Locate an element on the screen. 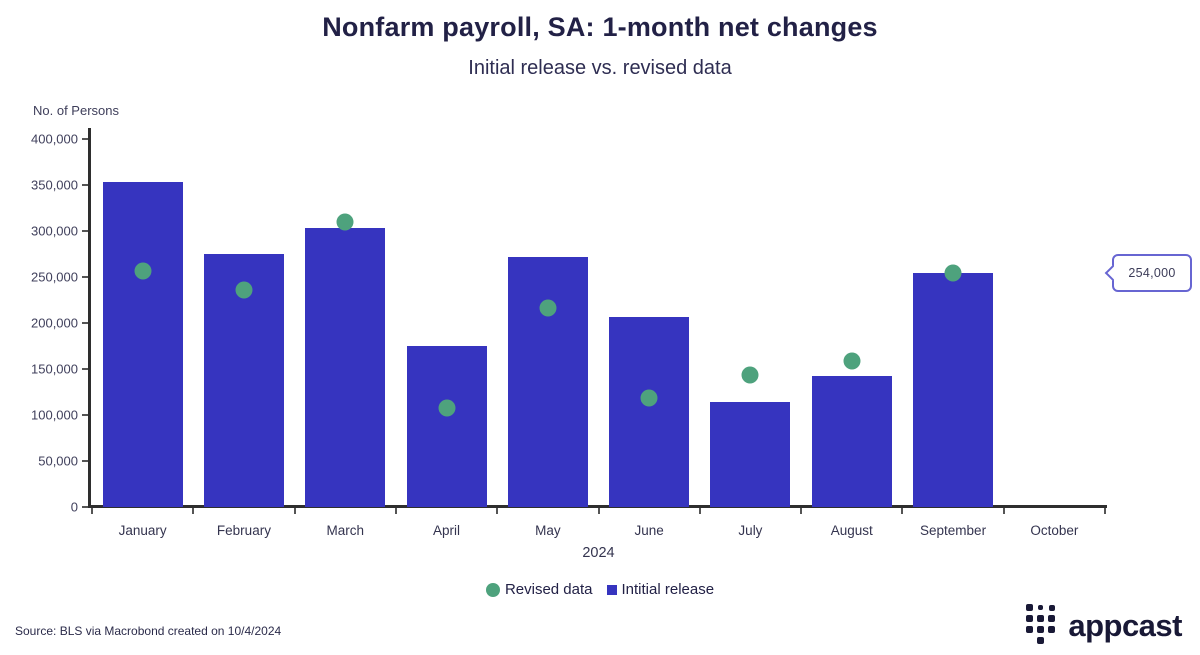 This screenshot has width=1200, height=655. bar-march is located at coordinates (345, 367).